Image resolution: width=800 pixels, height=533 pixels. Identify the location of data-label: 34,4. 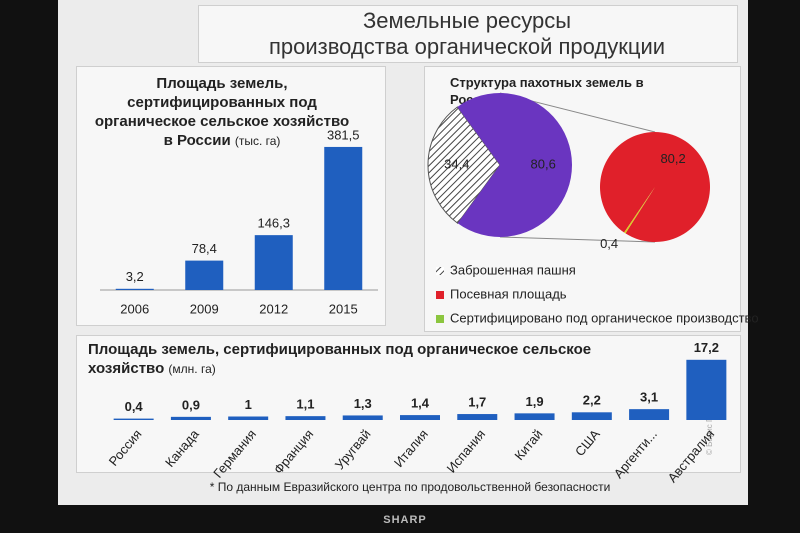
(456, 164).